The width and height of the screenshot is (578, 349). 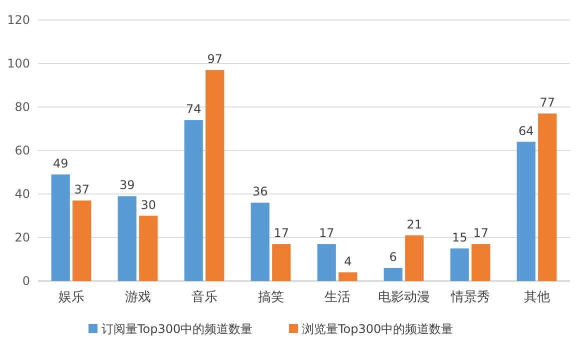 I want to click on x-tick-label: 情景秀, so click(x=470, y=297).